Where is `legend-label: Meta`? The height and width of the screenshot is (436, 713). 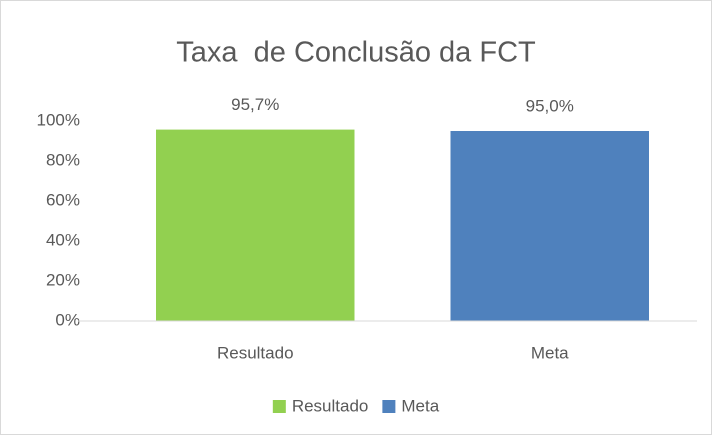 legend-label: Meta is located at coordinates (420, 405).